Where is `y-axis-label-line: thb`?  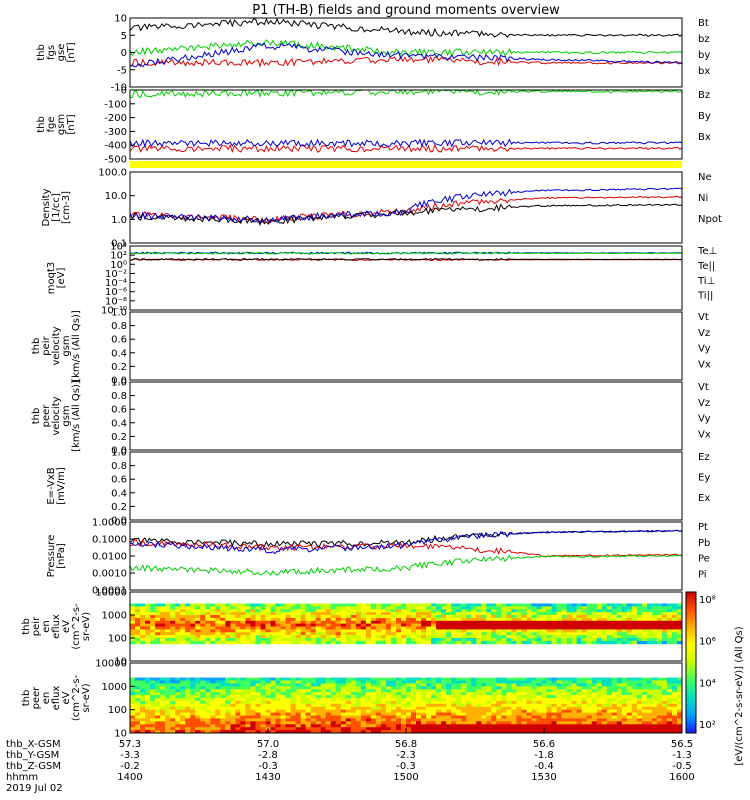 y-axis-label-line: thb is located at coordinates (26, 626).